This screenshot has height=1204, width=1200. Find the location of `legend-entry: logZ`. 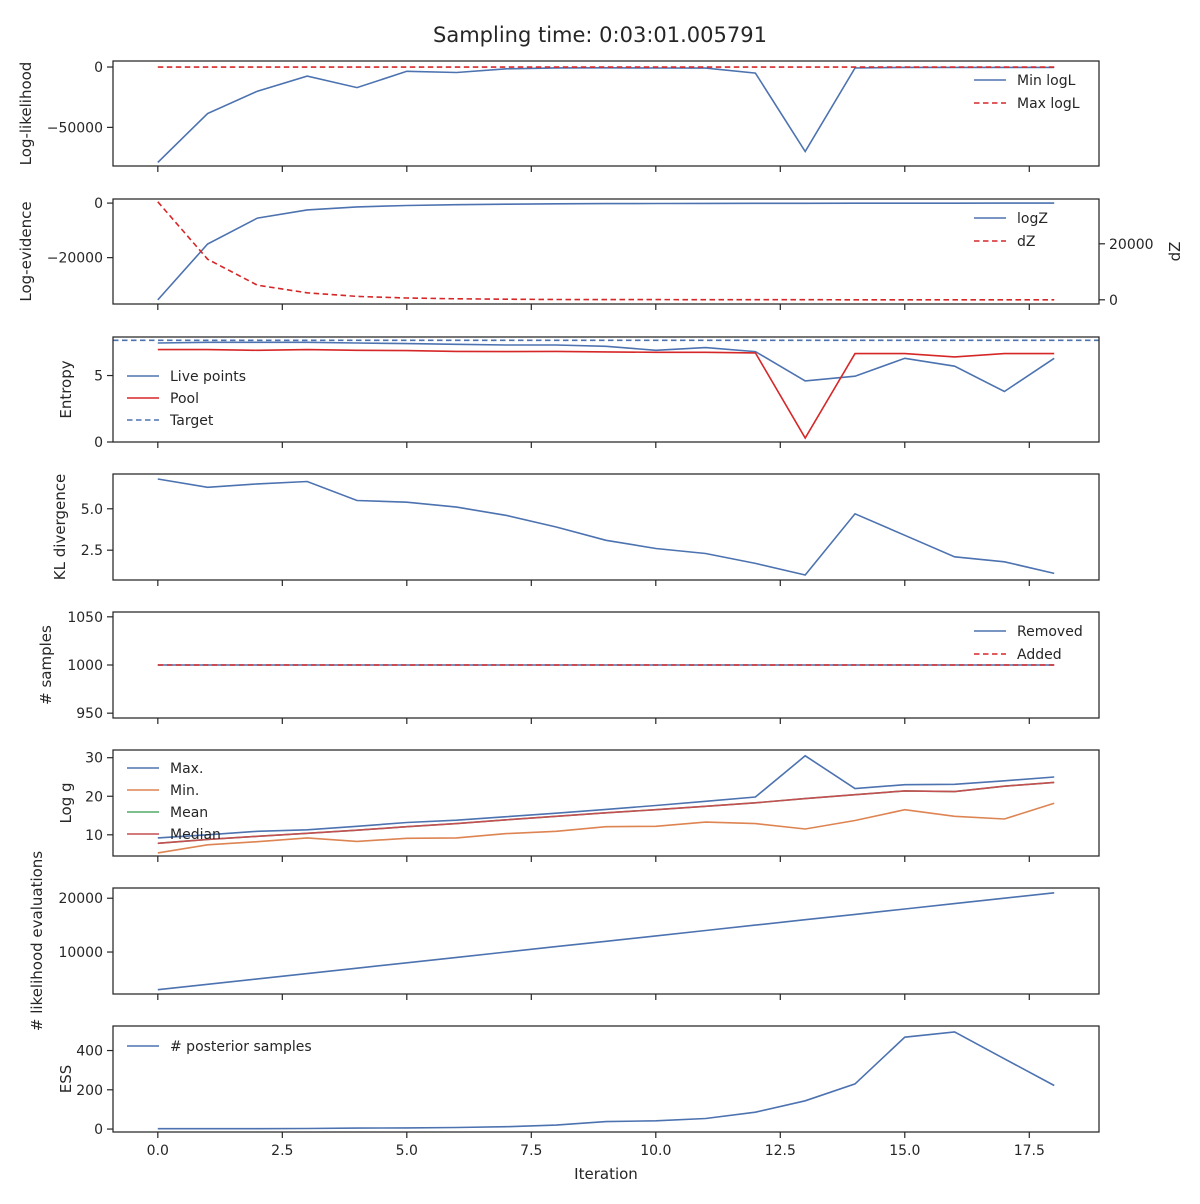

legend-entry: logZ is located at coordinates (1032, 219).